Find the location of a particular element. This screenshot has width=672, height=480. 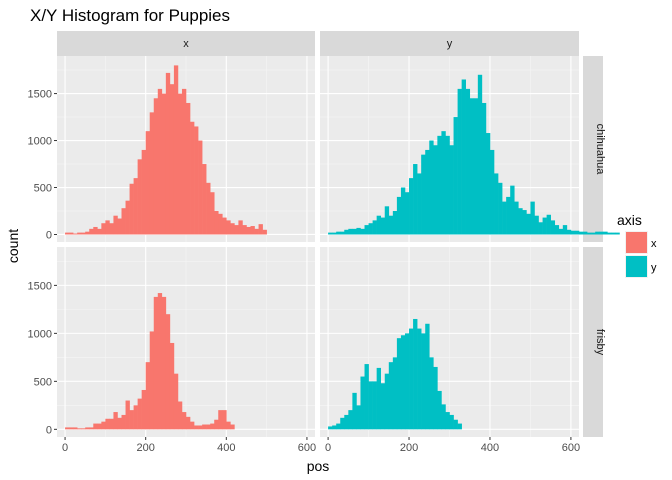

legend-title: axis is located at coordinates (629, 220).